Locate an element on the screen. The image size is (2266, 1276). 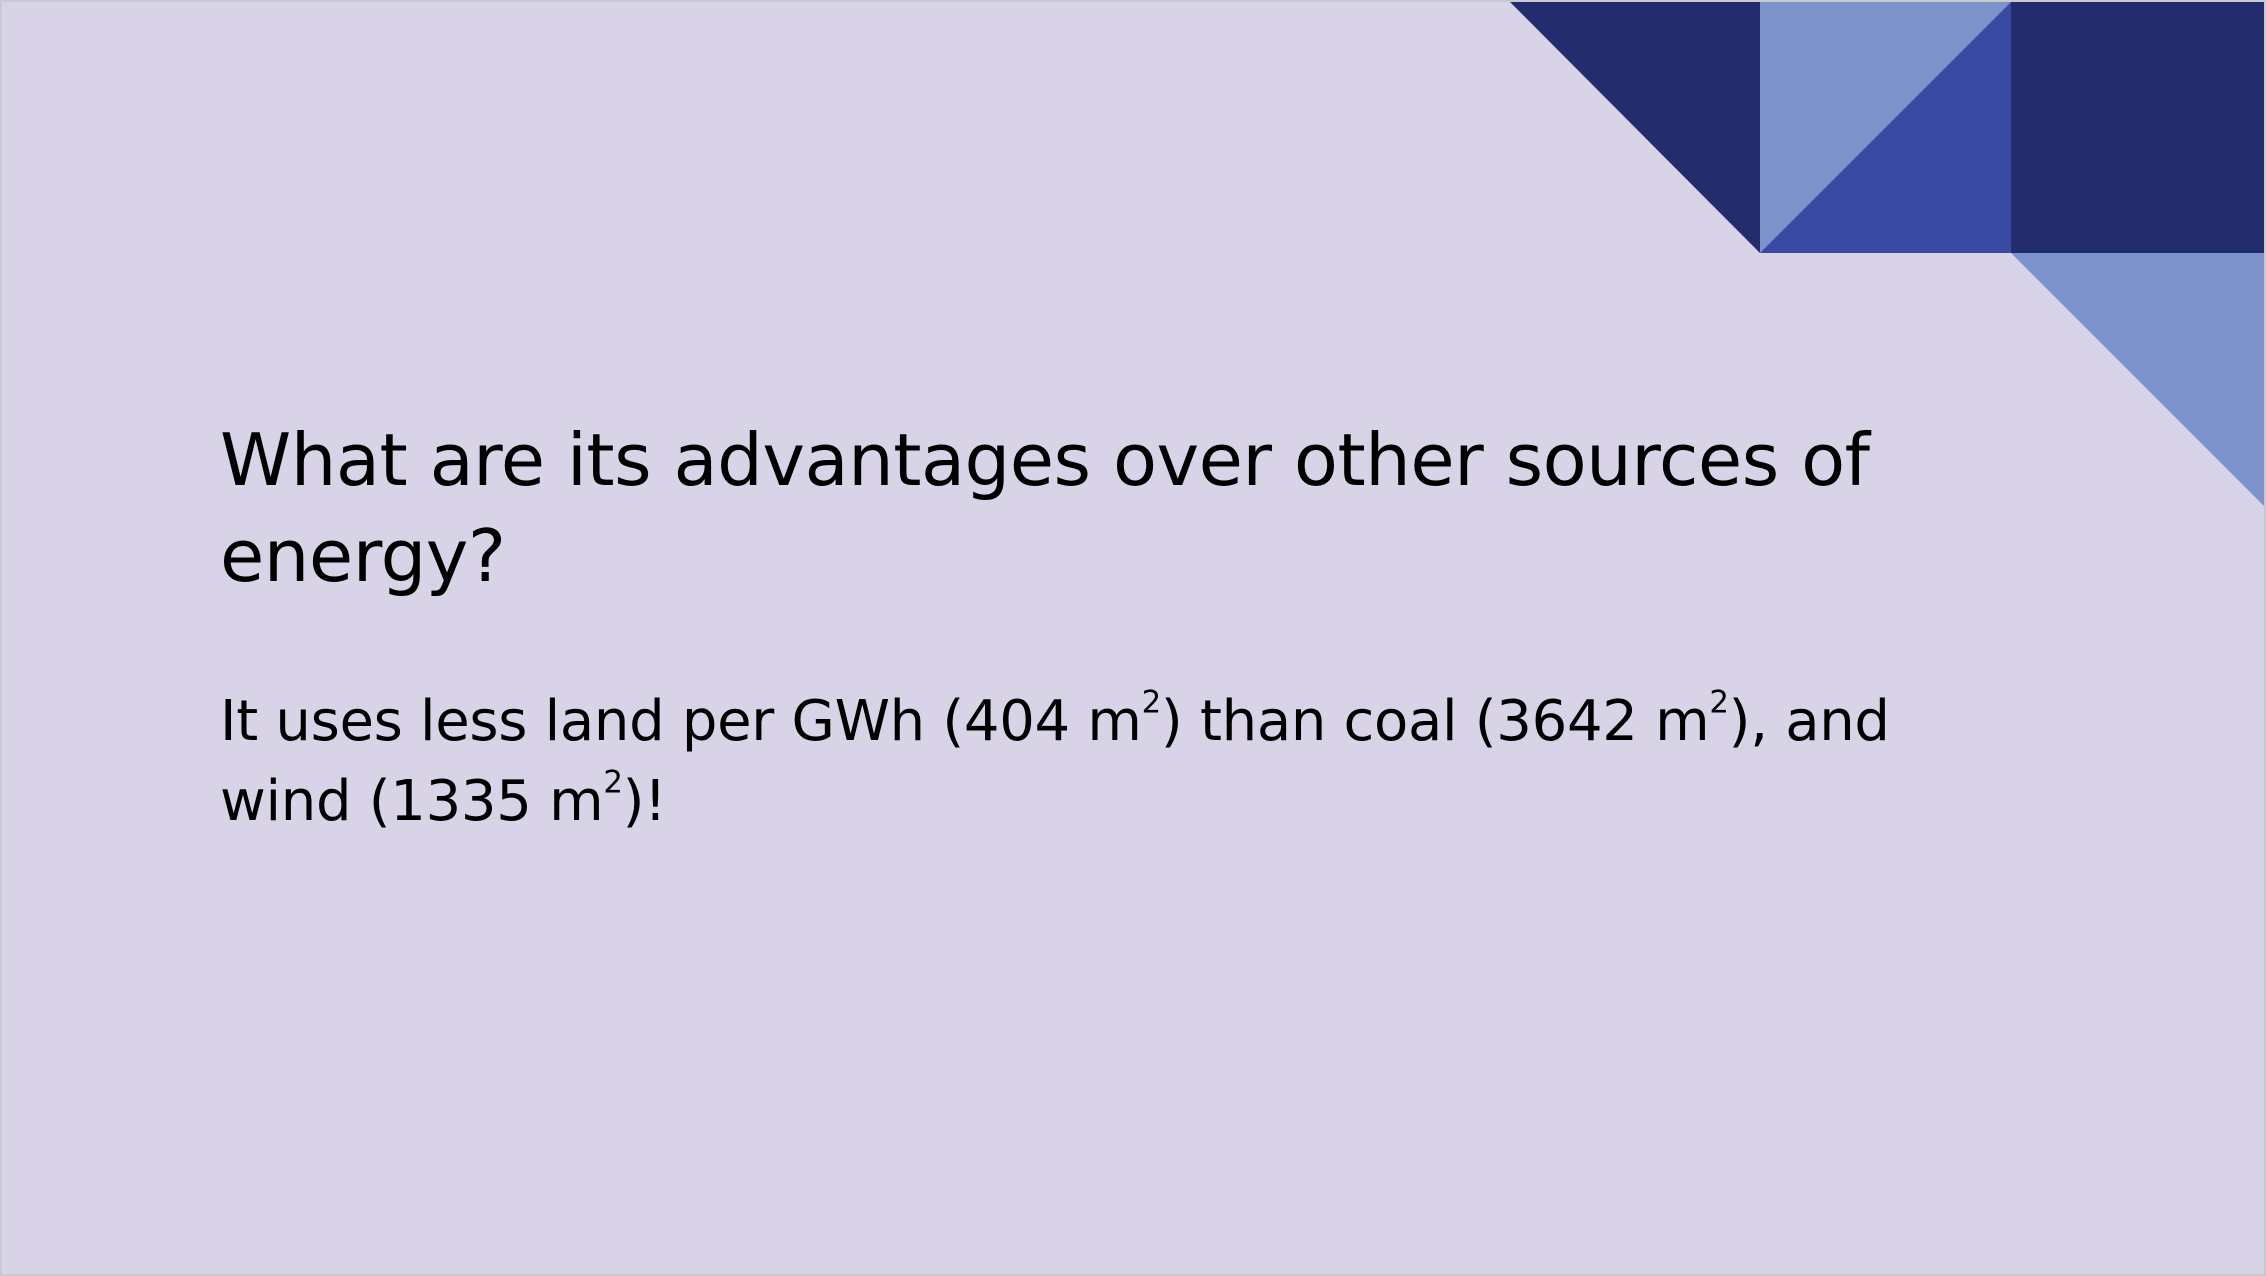
superscript-squared-3: 2 is located at coordinates (613, 782).